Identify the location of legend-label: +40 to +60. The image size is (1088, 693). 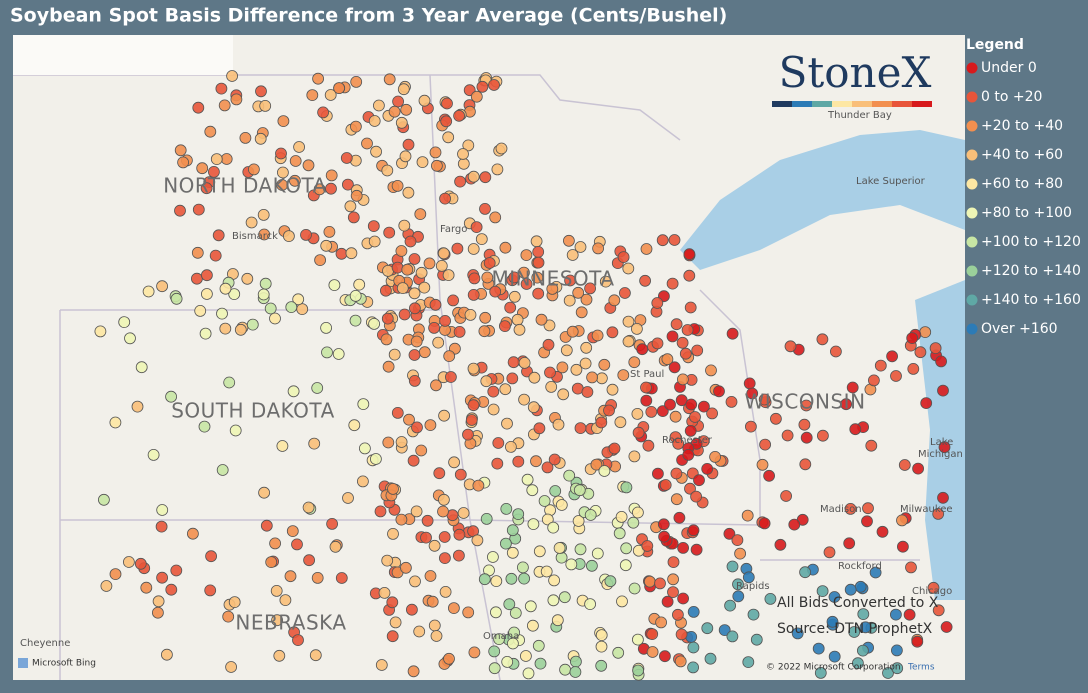
(1022, 155).